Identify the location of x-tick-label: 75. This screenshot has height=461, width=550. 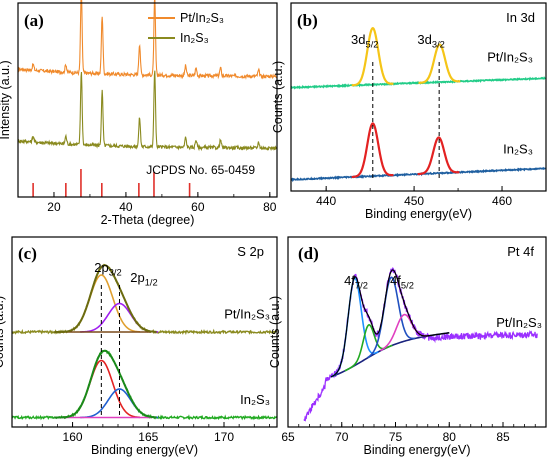
(396, 437).